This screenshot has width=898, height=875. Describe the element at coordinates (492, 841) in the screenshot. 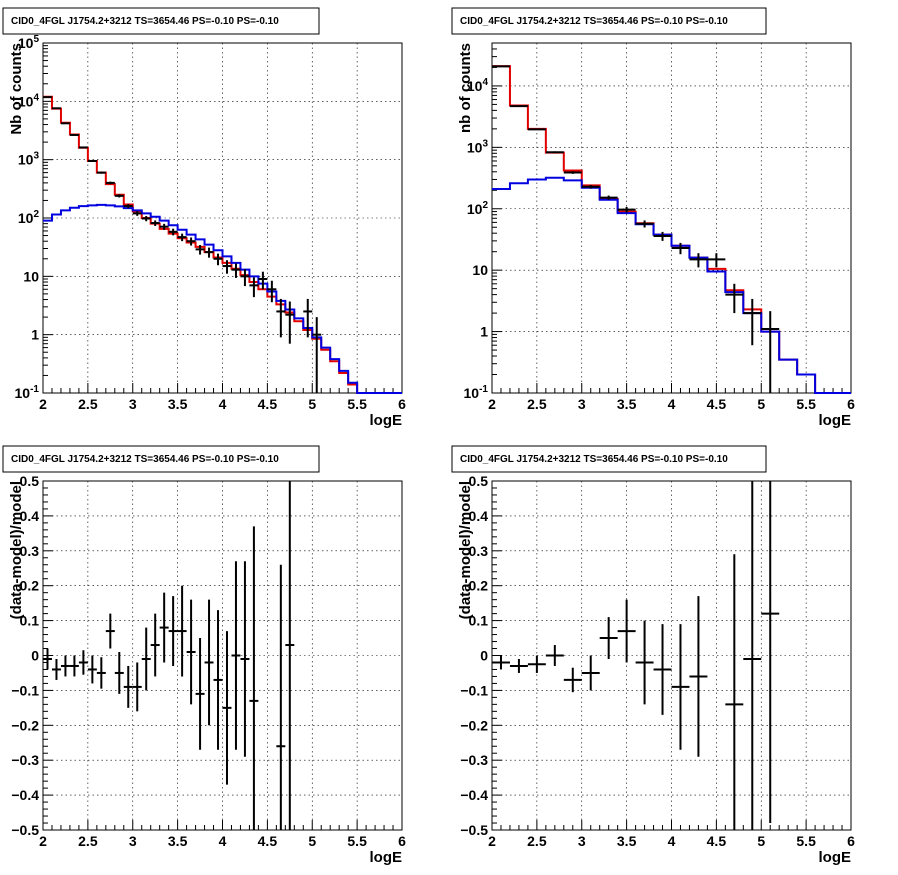

I see `x-tick-label: 2` at that location.